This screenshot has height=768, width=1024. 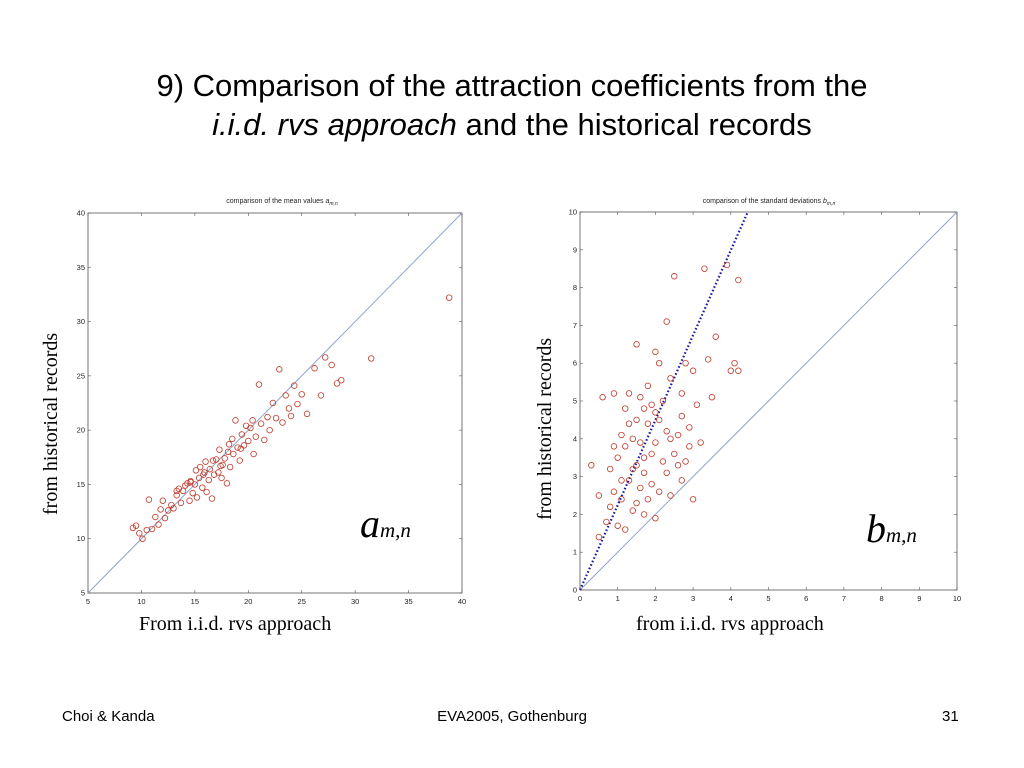 I want to click on right-chart-title-subscript: m,n, so click(x=831, y=204).